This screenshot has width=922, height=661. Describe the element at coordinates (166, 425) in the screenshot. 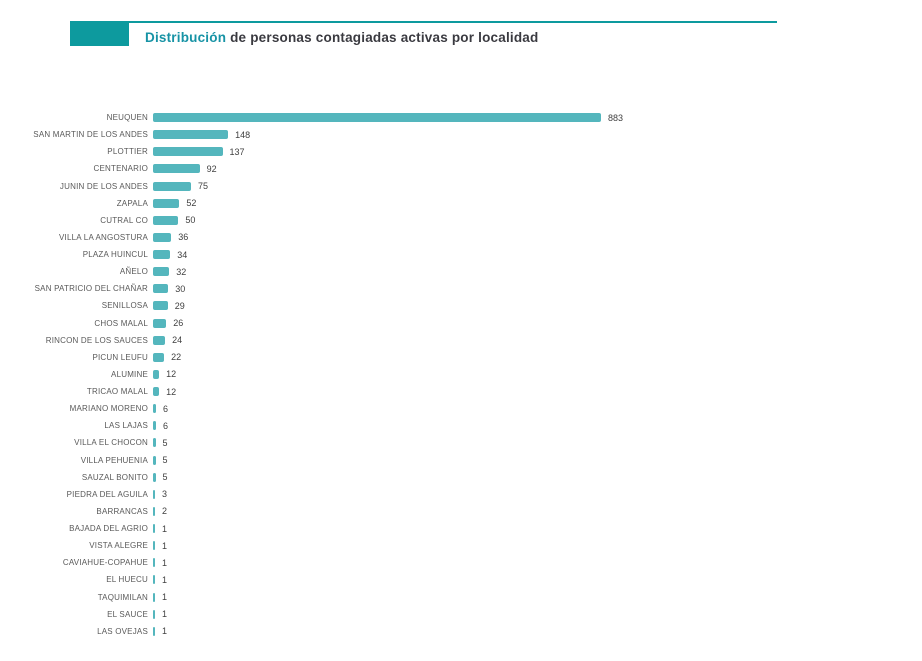

I see `bar-value-label: 6` at that location.